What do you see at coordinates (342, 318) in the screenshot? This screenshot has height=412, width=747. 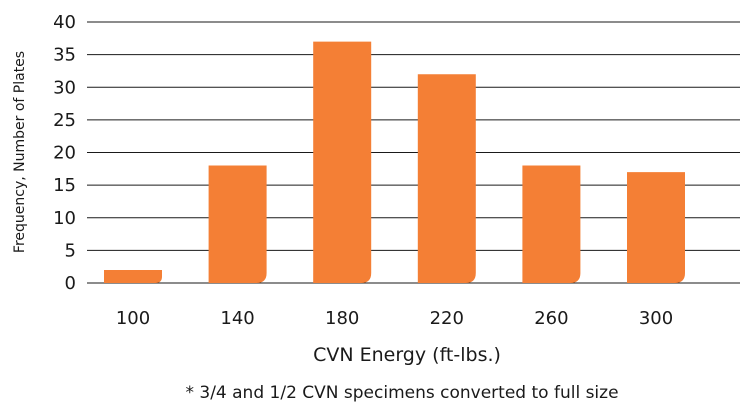 I see `x-tick-label: 180` at bounding box center [342, 318].